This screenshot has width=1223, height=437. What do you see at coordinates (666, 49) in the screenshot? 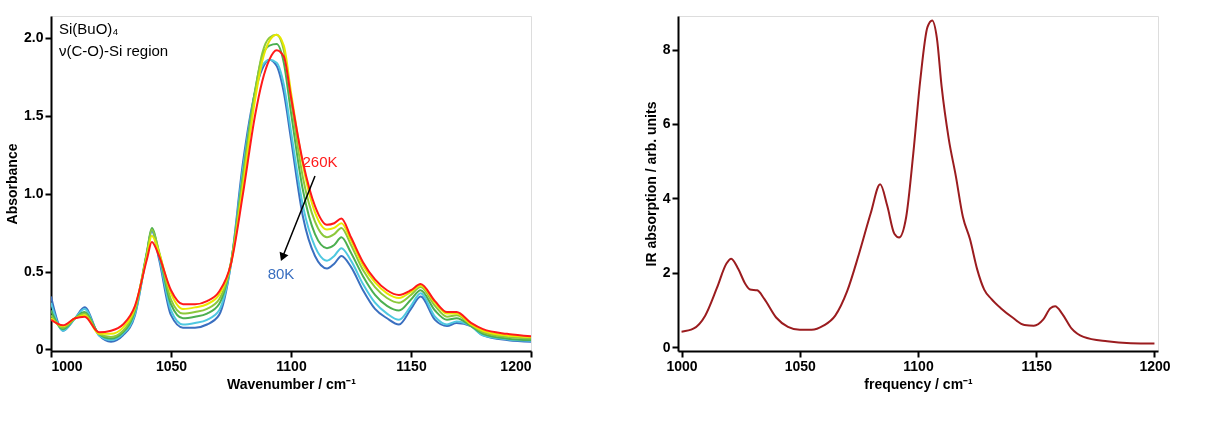
I see `y-tick-label: 8` at bounding box center [666, 49].